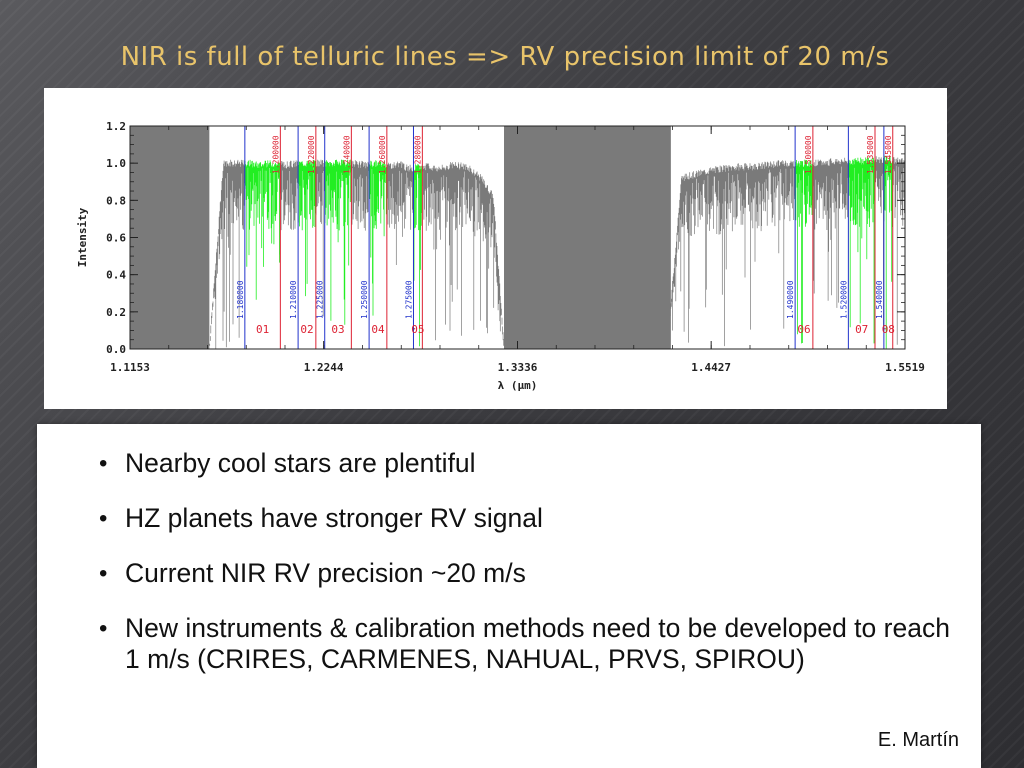 The height and width of the screenshot is (768, 1024). Describe the element at coordinates (803, 329) in the screenshot. I see `window-label: 06` at that location.